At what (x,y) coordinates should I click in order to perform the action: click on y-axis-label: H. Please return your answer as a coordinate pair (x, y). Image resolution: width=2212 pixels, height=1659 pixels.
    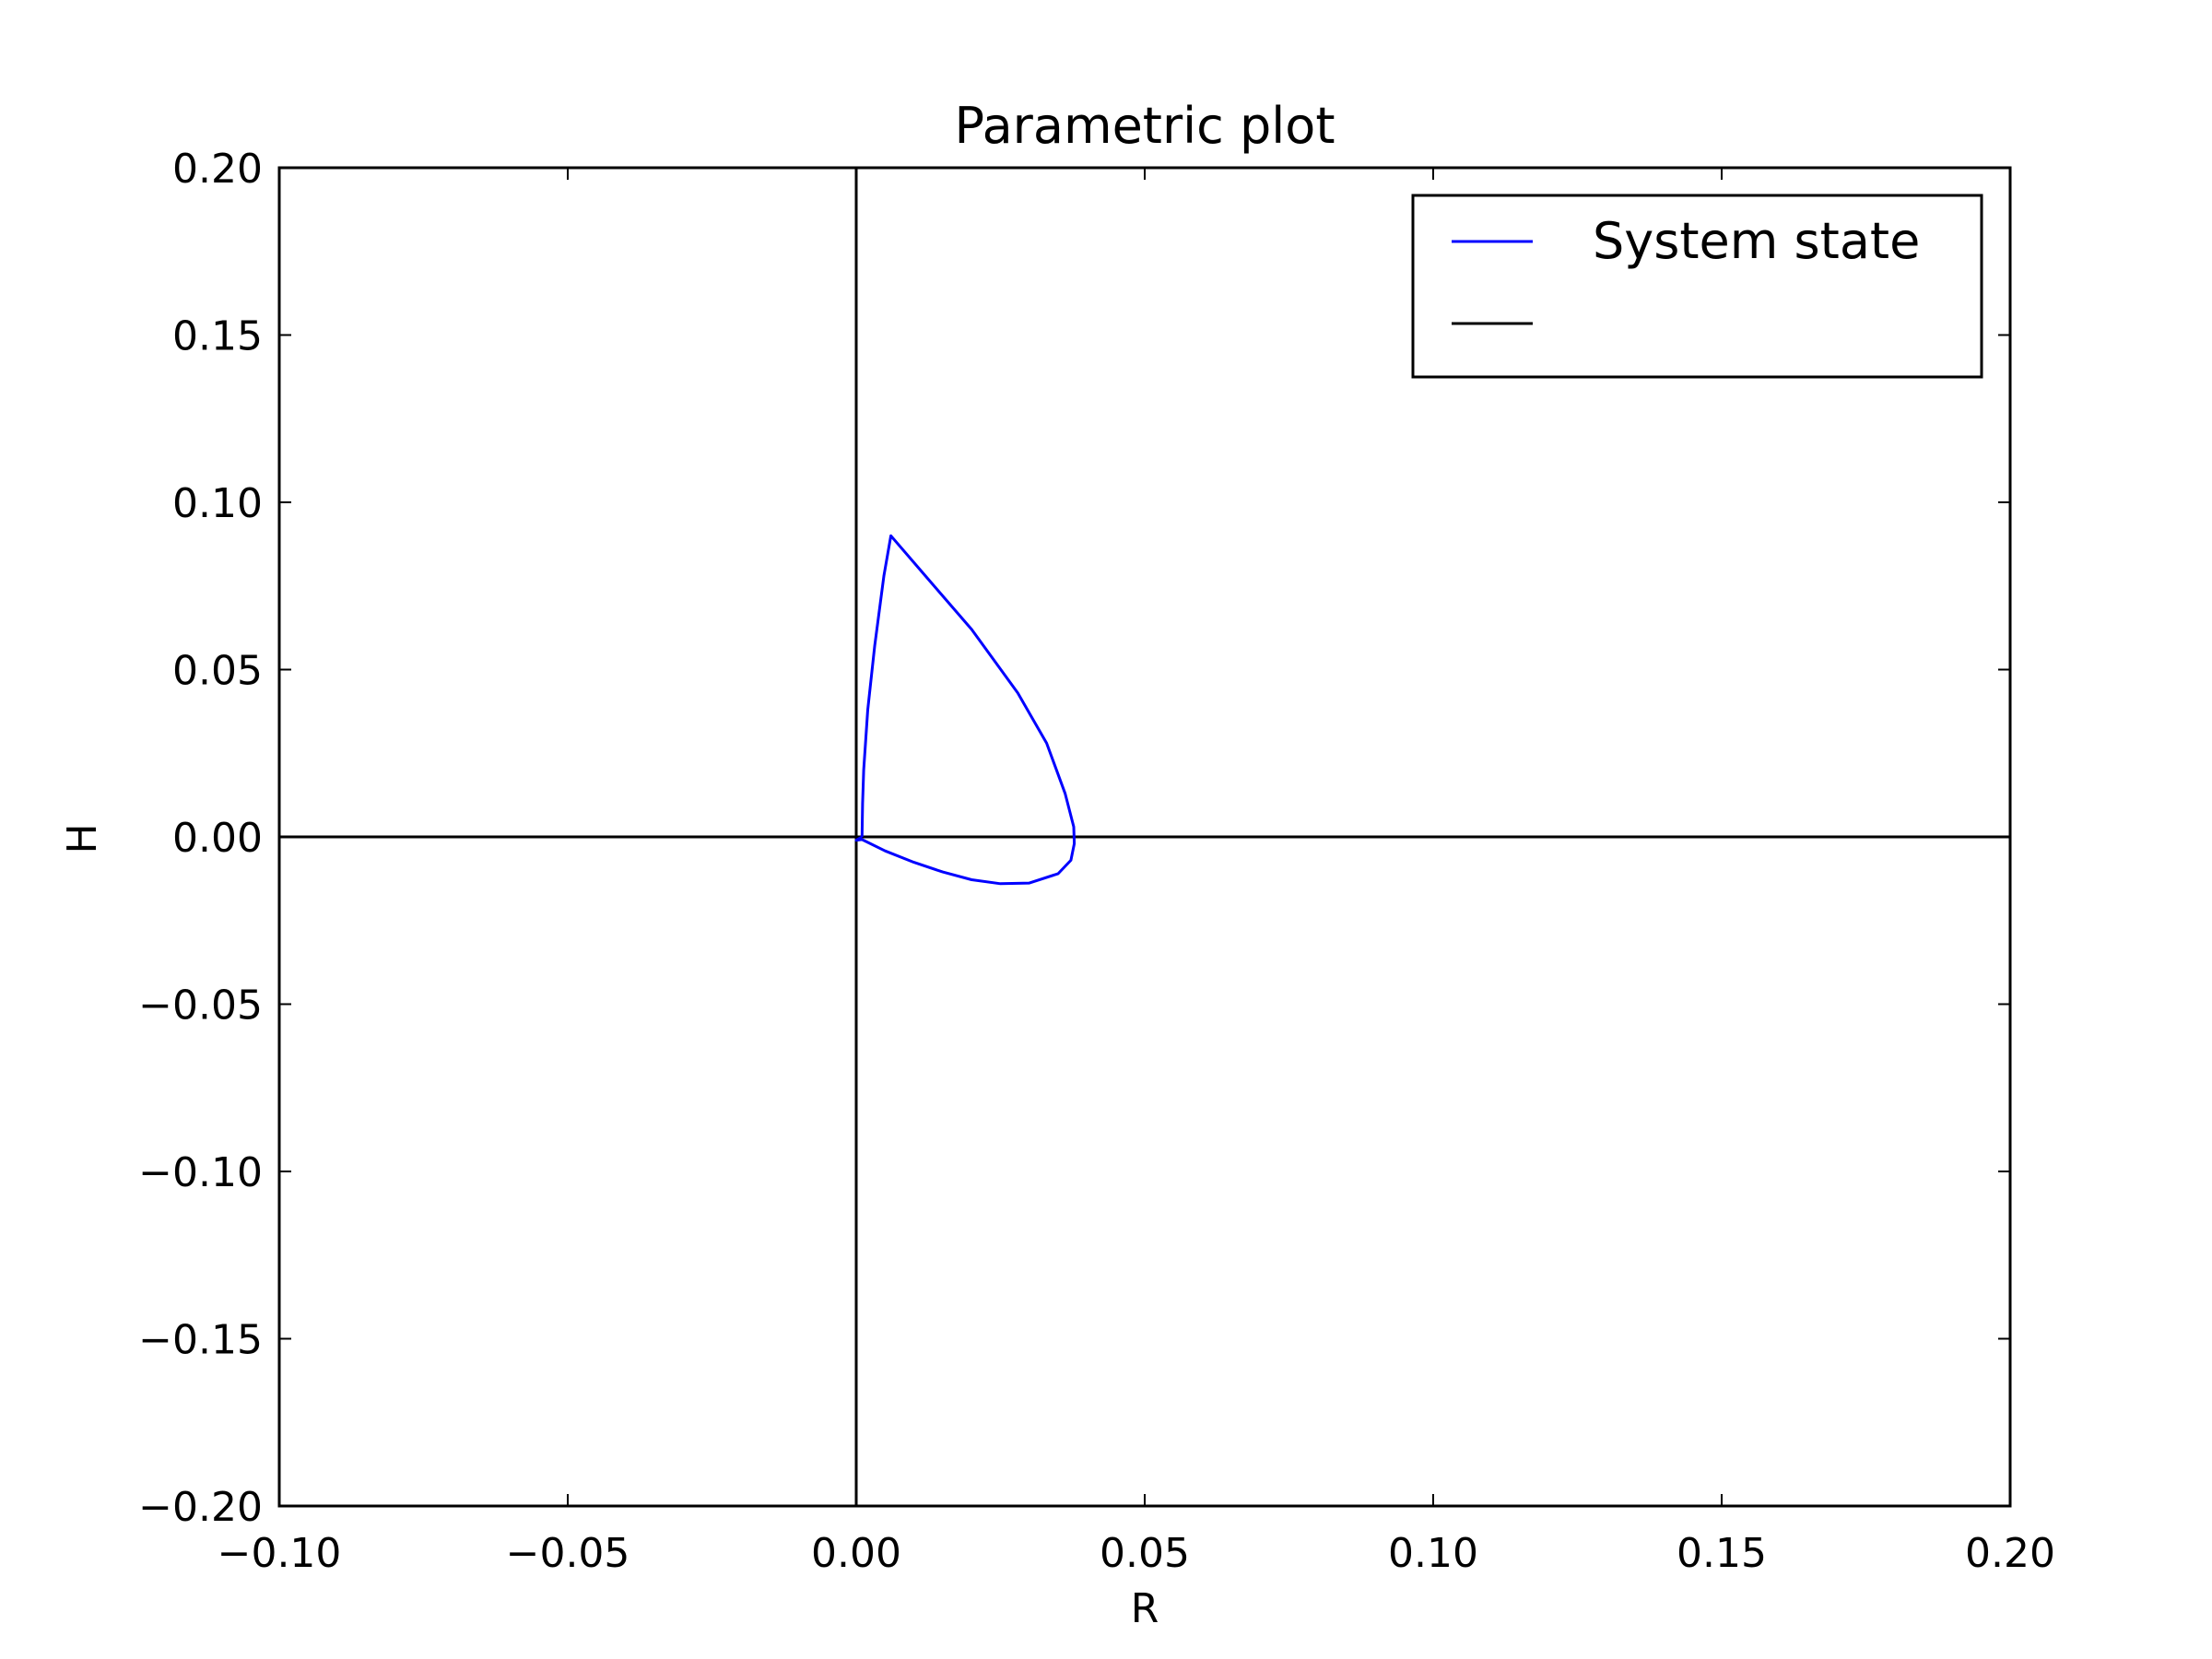
    Looking at the image, I should click on (82, 838).